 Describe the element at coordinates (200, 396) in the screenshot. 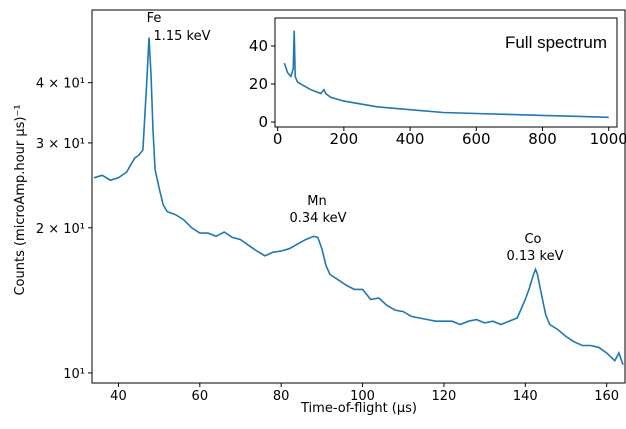

I see `x-tick-label: 60` at that location.